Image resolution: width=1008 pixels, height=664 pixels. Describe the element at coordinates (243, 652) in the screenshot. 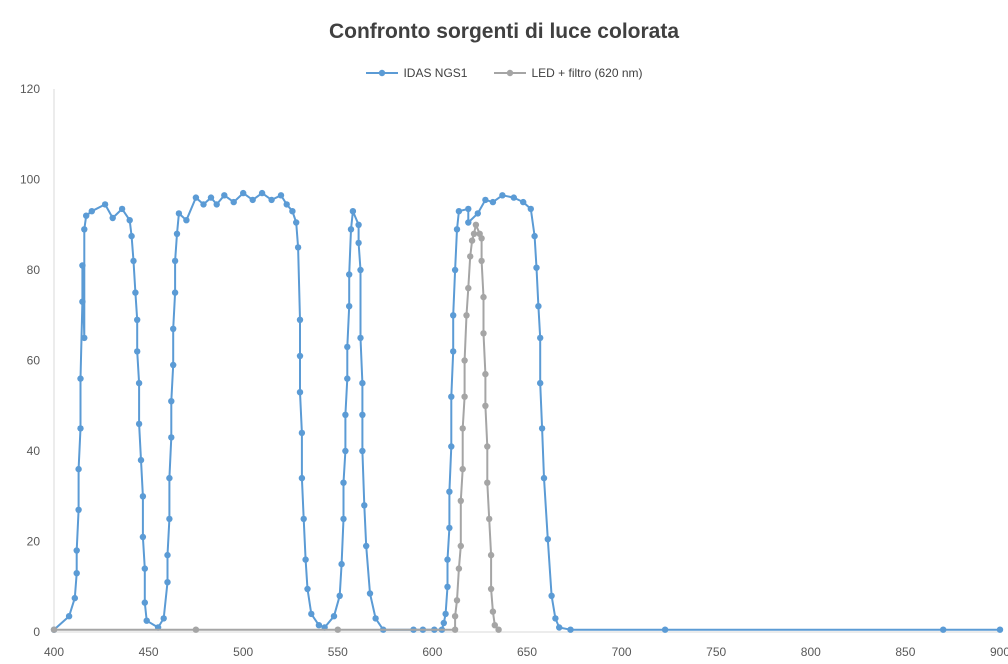

I see `x-tick-label: 500` at that location.